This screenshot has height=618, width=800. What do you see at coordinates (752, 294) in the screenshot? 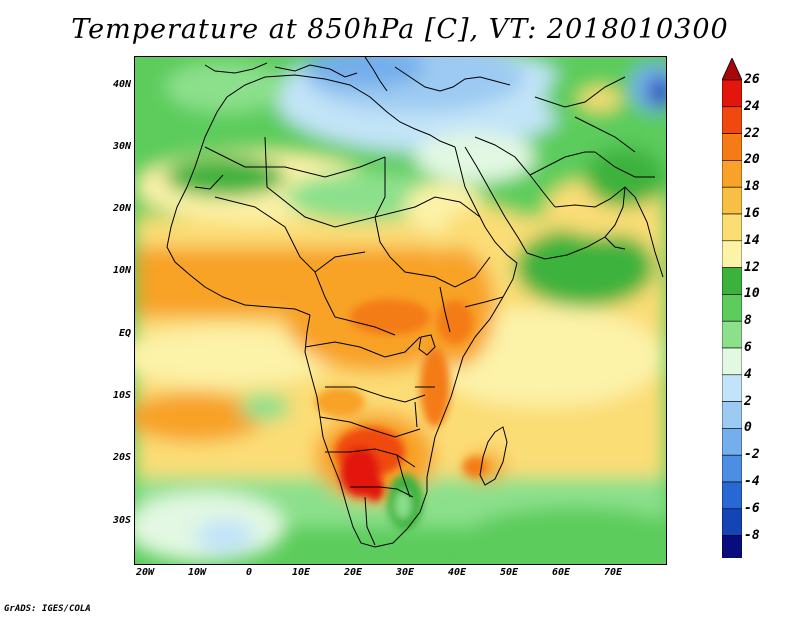
I see `colorbar-label: 10` at bounding box center [752, 294].